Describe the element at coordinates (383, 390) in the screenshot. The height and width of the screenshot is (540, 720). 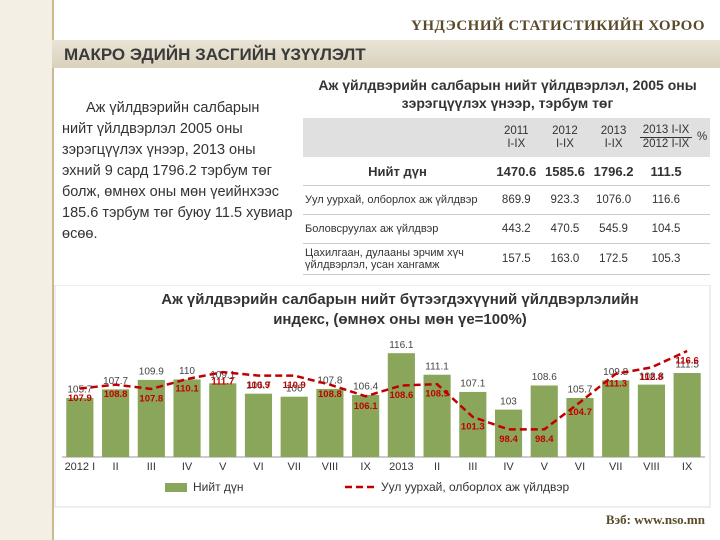
I see `line` at that location.